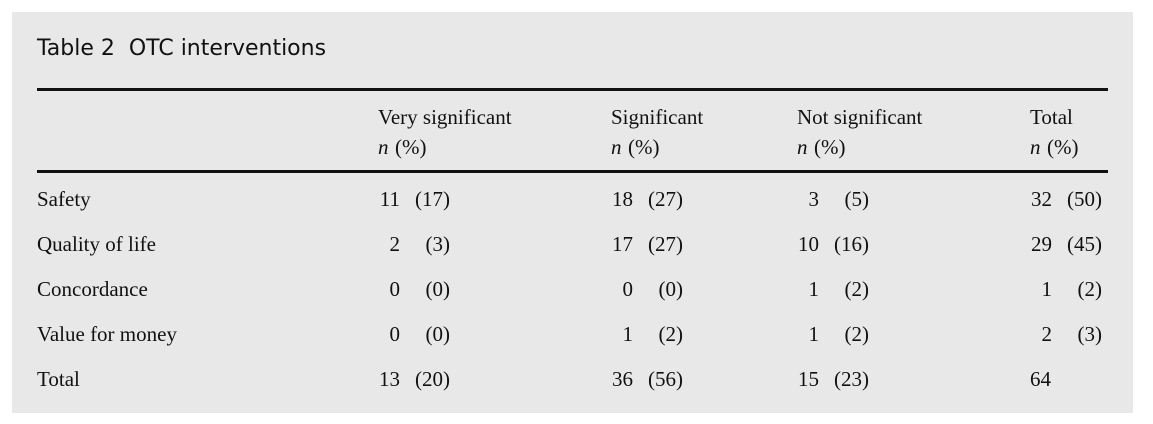  Describe the element at coordinates (389, 379) in the screenshot. I see `cell-n: 13` at that location.